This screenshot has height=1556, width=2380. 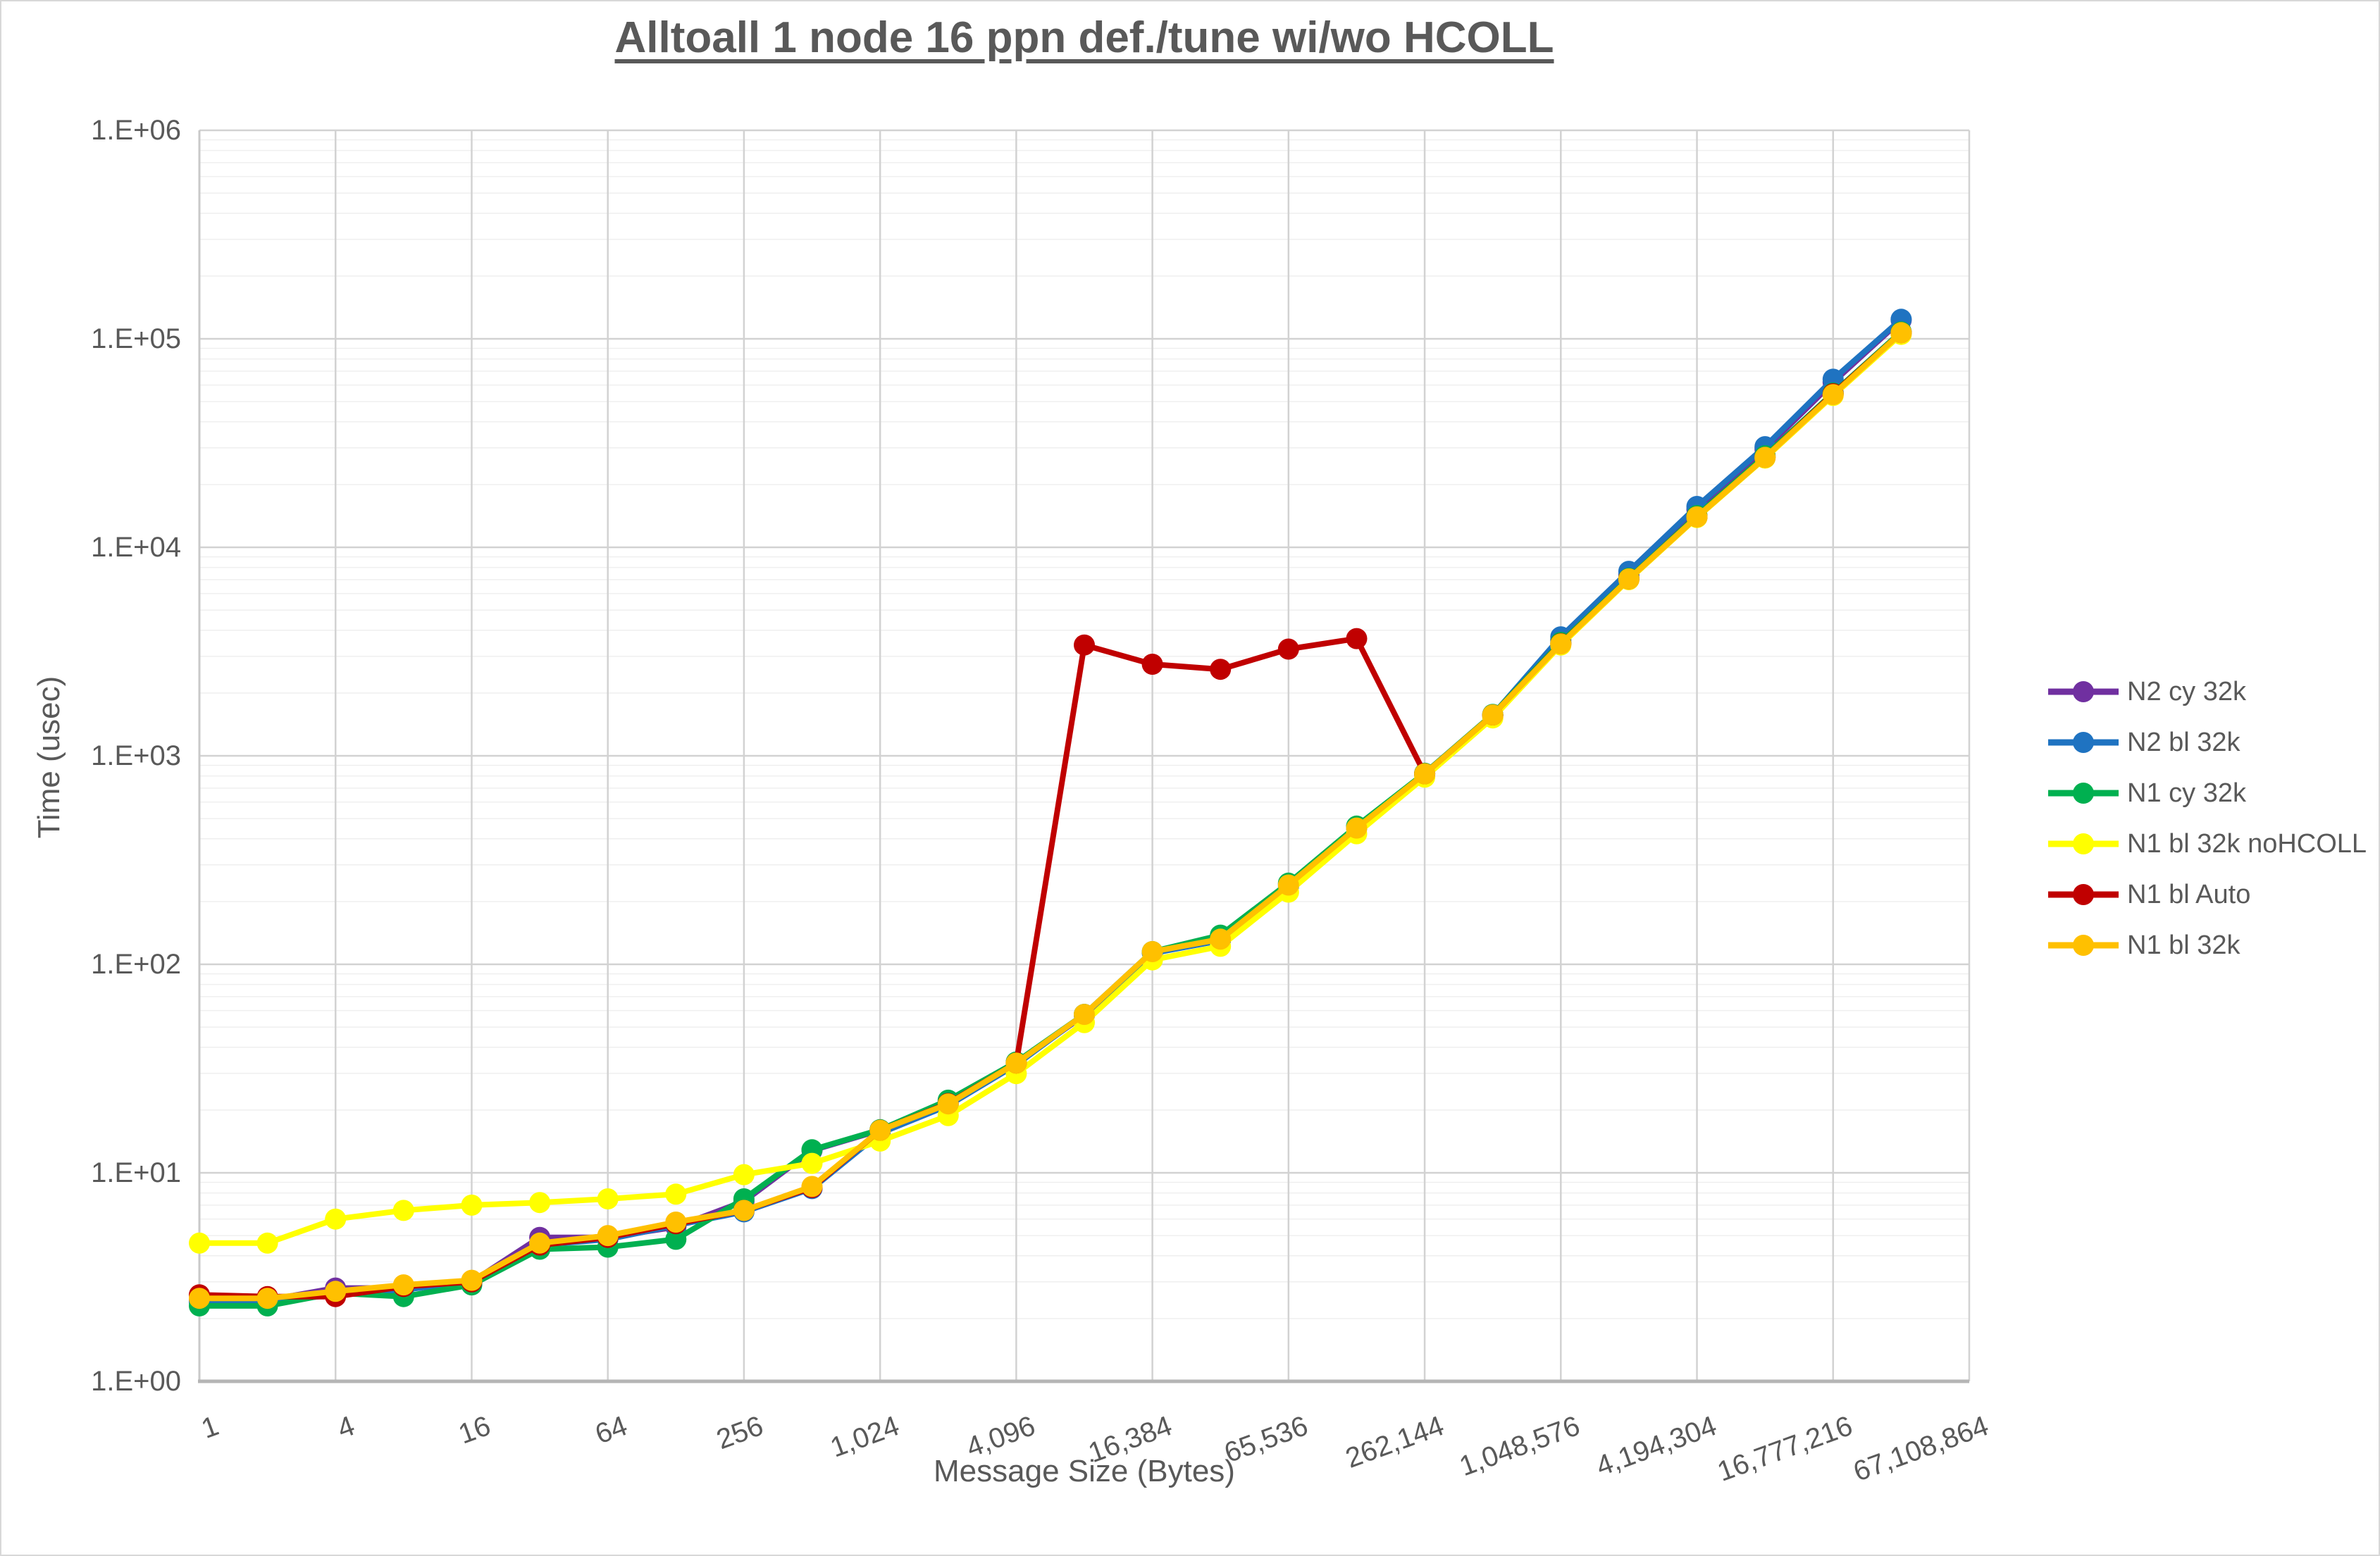 I want to click on legend-label: N2 cy 32k, so click(x=2186, y=691).